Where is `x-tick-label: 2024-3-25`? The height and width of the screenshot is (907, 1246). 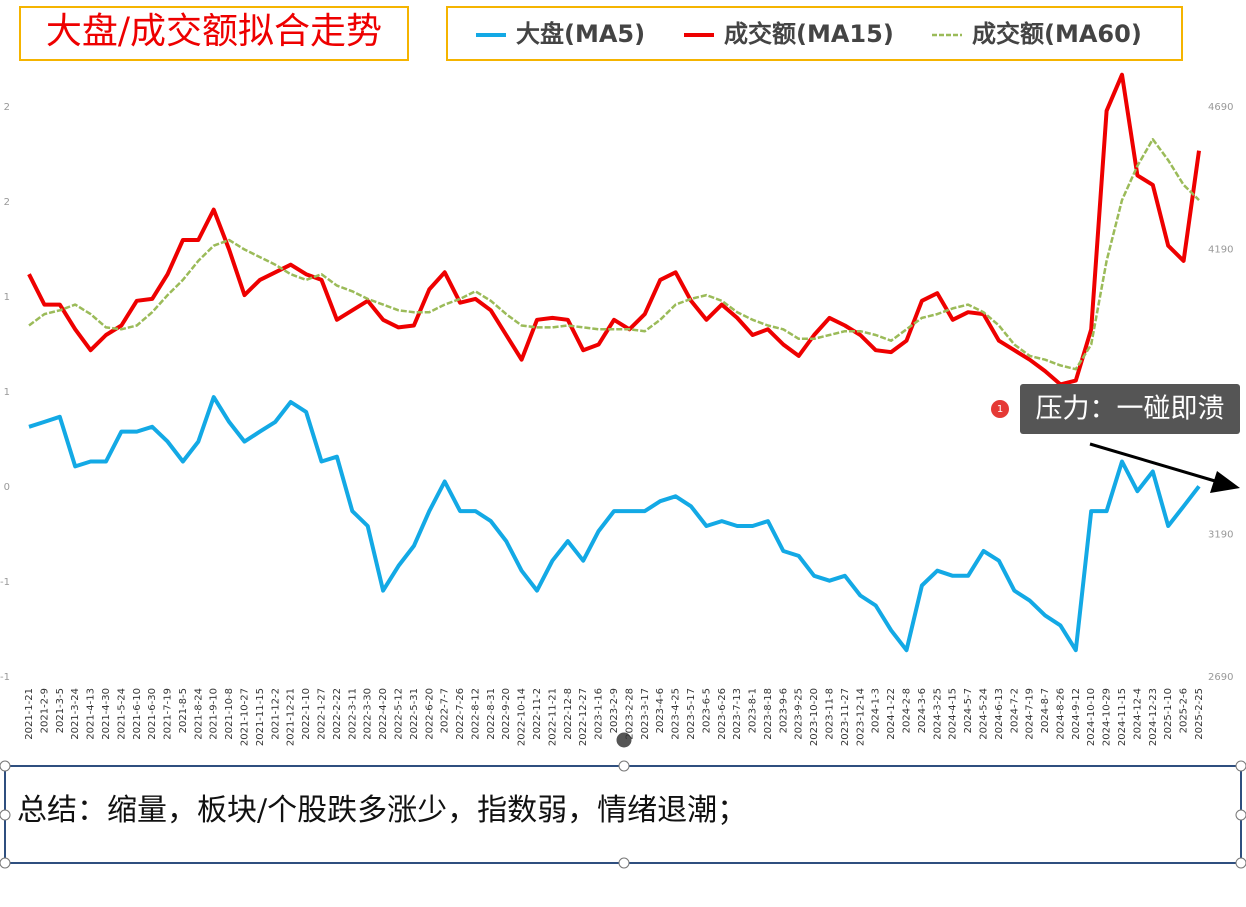 x-tick-label: 2024-3-25 is located at coordinates (937, 714).